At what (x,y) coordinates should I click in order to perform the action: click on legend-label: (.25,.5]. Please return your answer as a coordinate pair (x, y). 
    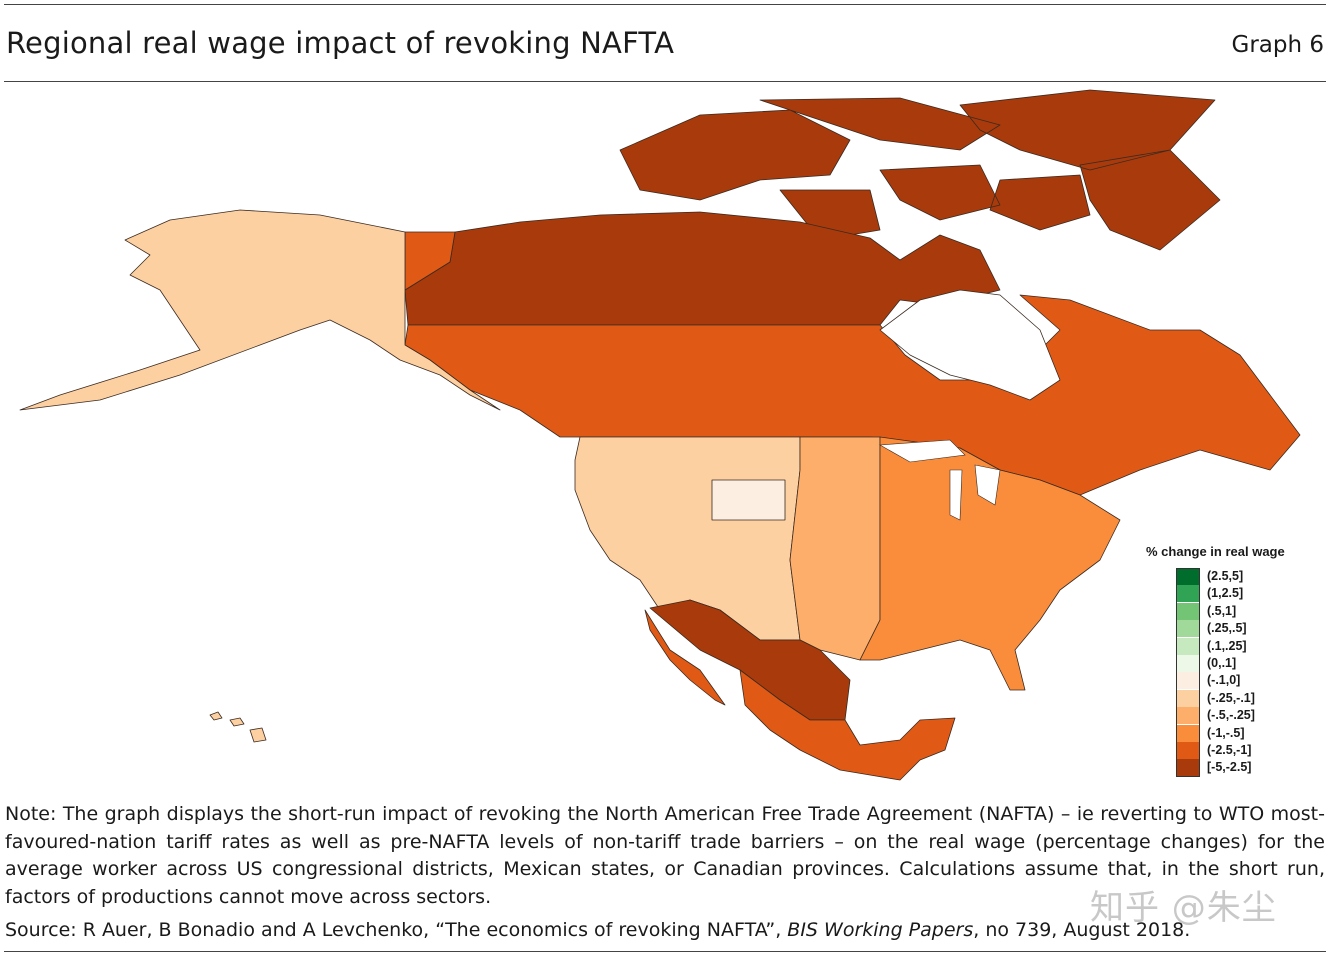
    Looking at the image, I should click on (1227, 628).